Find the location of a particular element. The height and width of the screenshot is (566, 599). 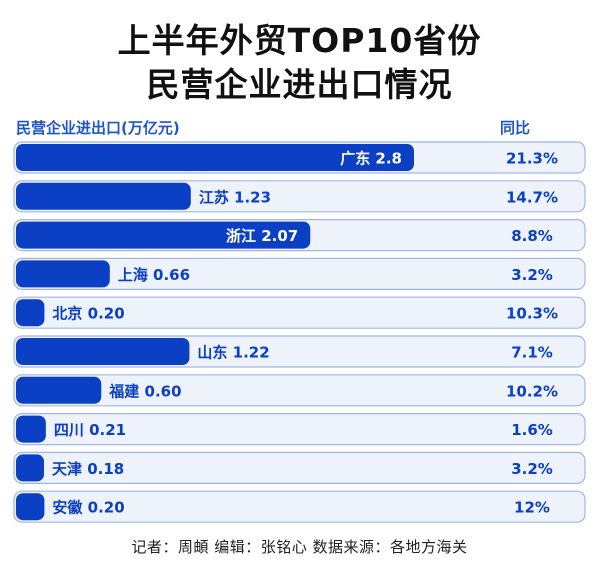

bar-山东 is located at coordinates (103, 351).